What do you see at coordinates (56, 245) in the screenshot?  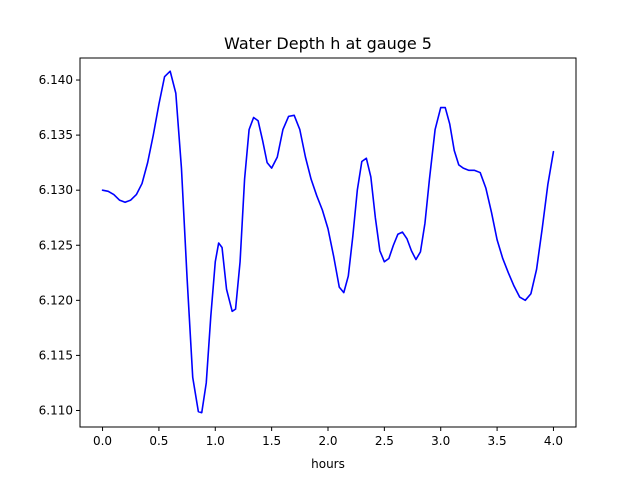 I see `y-tick-label: 6.125` at bounding box center [56, 245].